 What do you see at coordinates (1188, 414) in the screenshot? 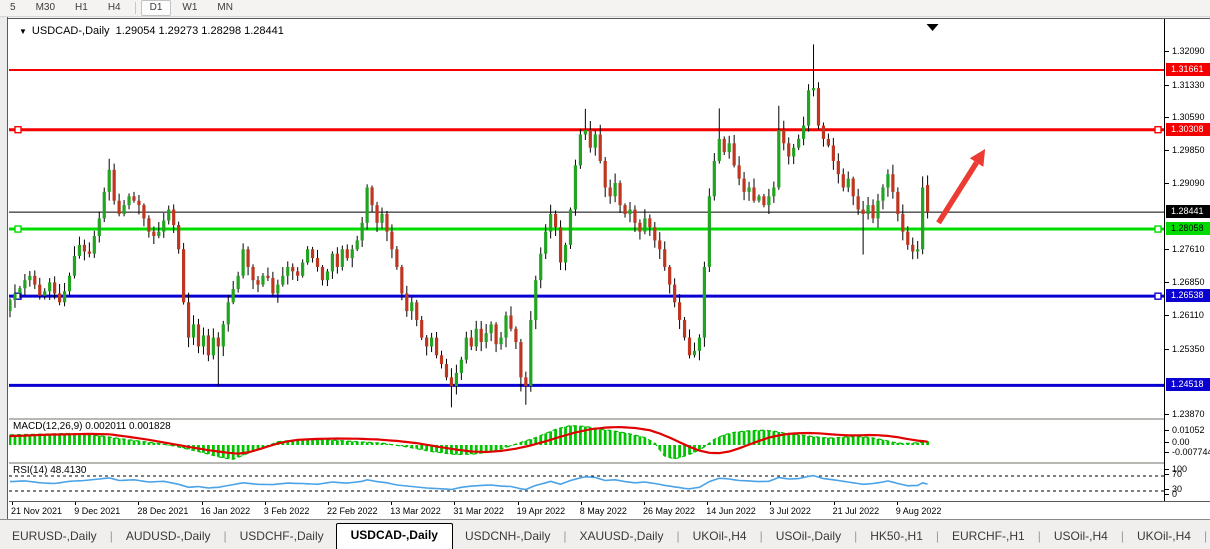
I see `price-tick-label: 1.23870` at bounding box center [1188, 414].